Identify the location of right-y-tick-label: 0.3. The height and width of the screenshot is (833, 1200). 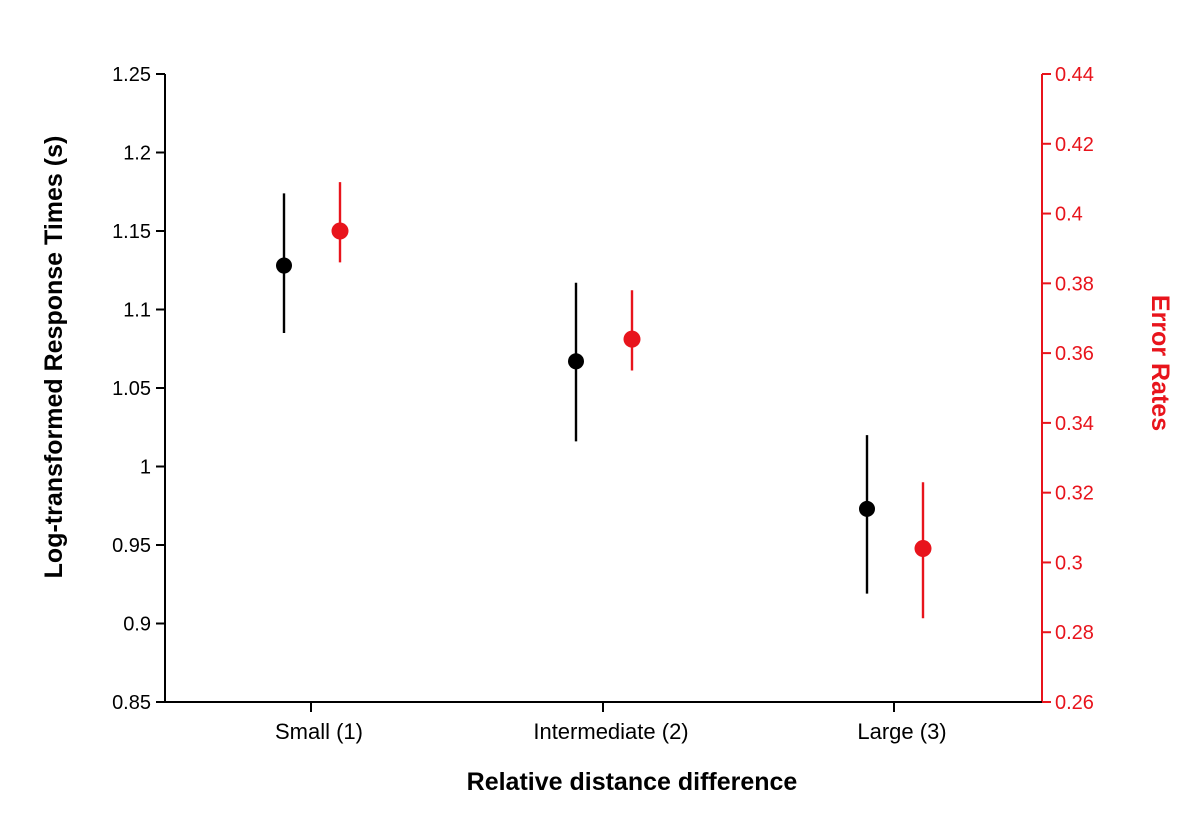
(1069, 563).